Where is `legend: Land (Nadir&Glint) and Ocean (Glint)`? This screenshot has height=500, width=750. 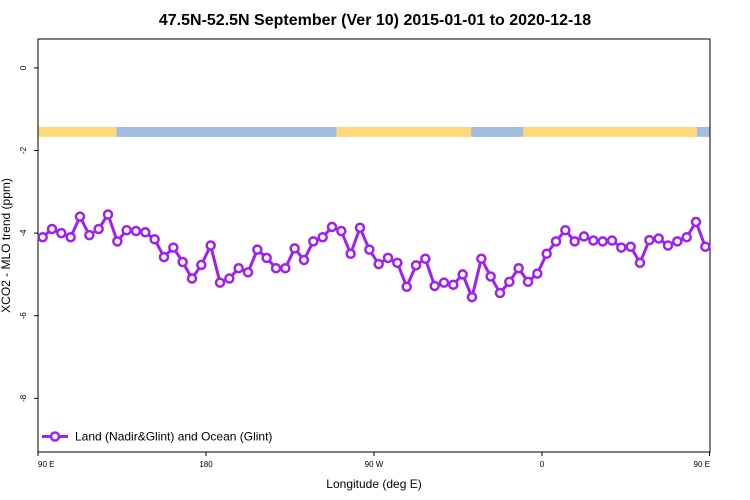 legend: Land (Nadir&Glint) and Ocean (Glint) is located at coordinates (157, 437).